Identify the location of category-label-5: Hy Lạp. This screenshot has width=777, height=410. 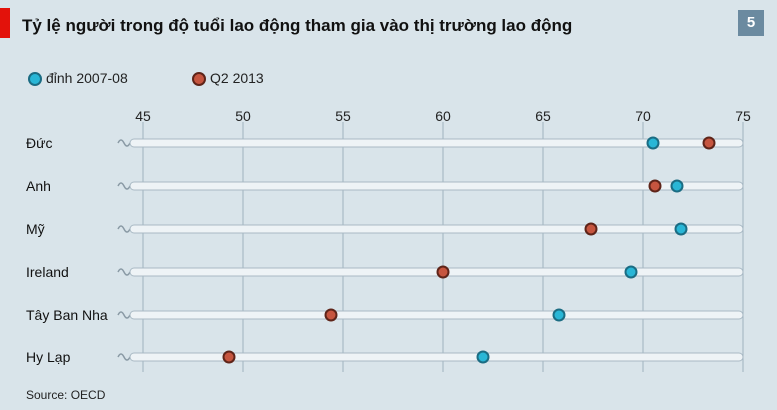
(48, 357).